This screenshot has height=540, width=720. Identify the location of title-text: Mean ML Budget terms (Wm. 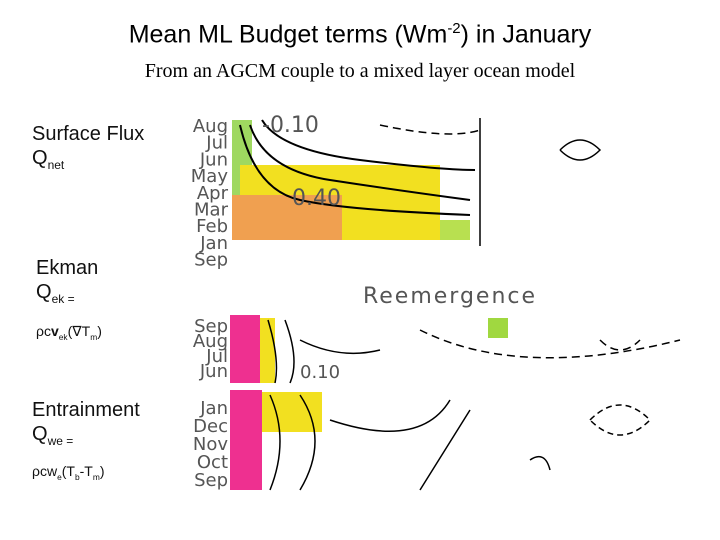
(288, 34).